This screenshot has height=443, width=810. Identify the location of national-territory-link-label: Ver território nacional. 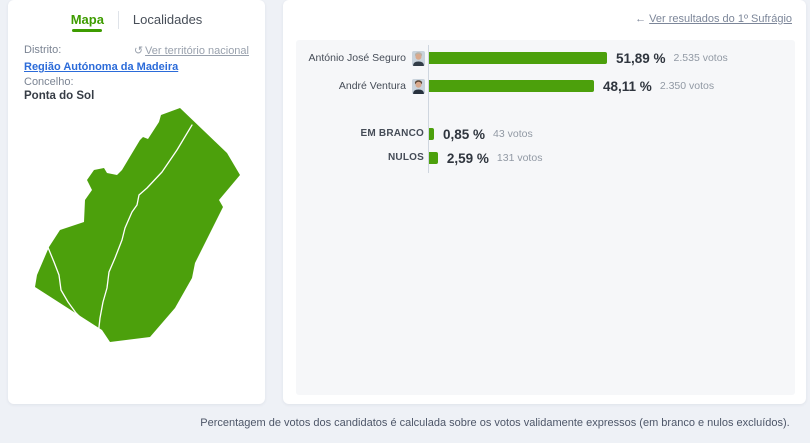
(197, 51).